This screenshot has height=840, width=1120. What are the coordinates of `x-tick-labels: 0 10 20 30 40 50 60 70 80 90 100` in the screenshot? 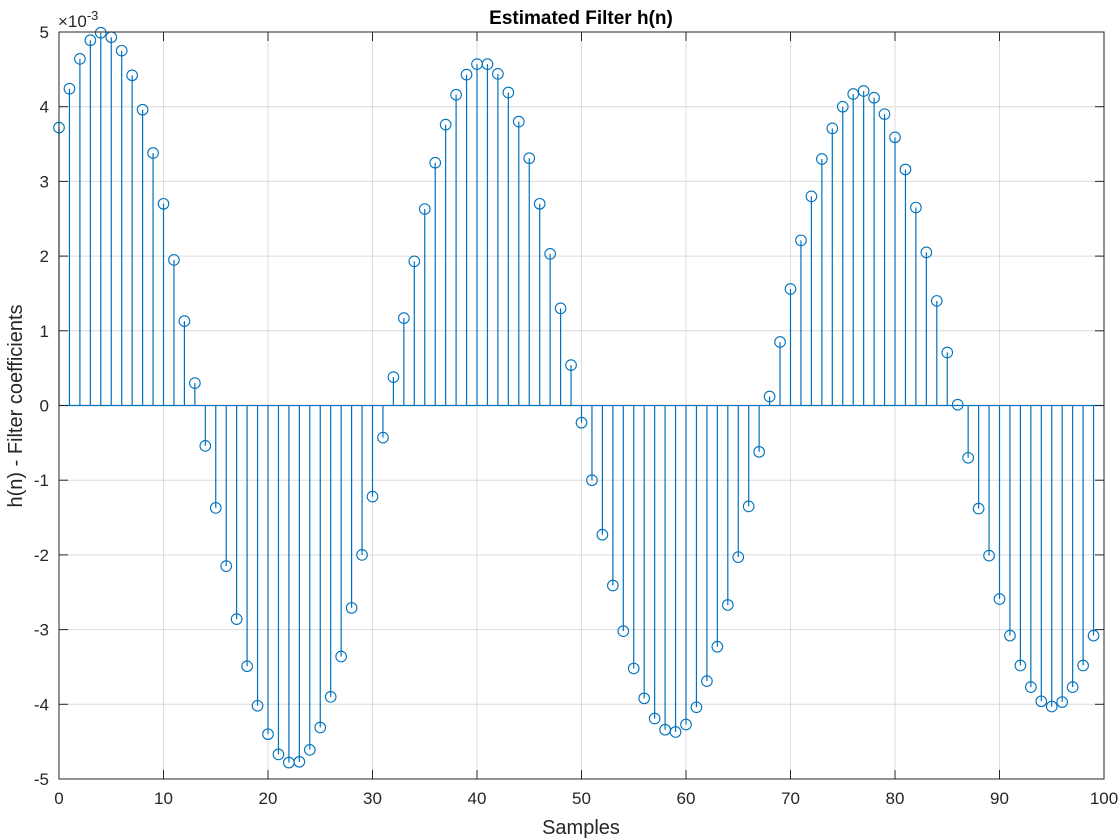 It's located at (586, 798).